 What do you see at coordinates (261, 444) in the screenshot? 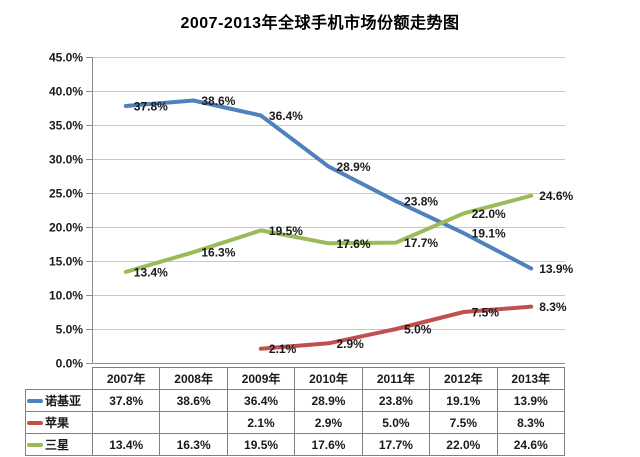
I see `value-cell: 19.5%` at bounding box center [261, 444].